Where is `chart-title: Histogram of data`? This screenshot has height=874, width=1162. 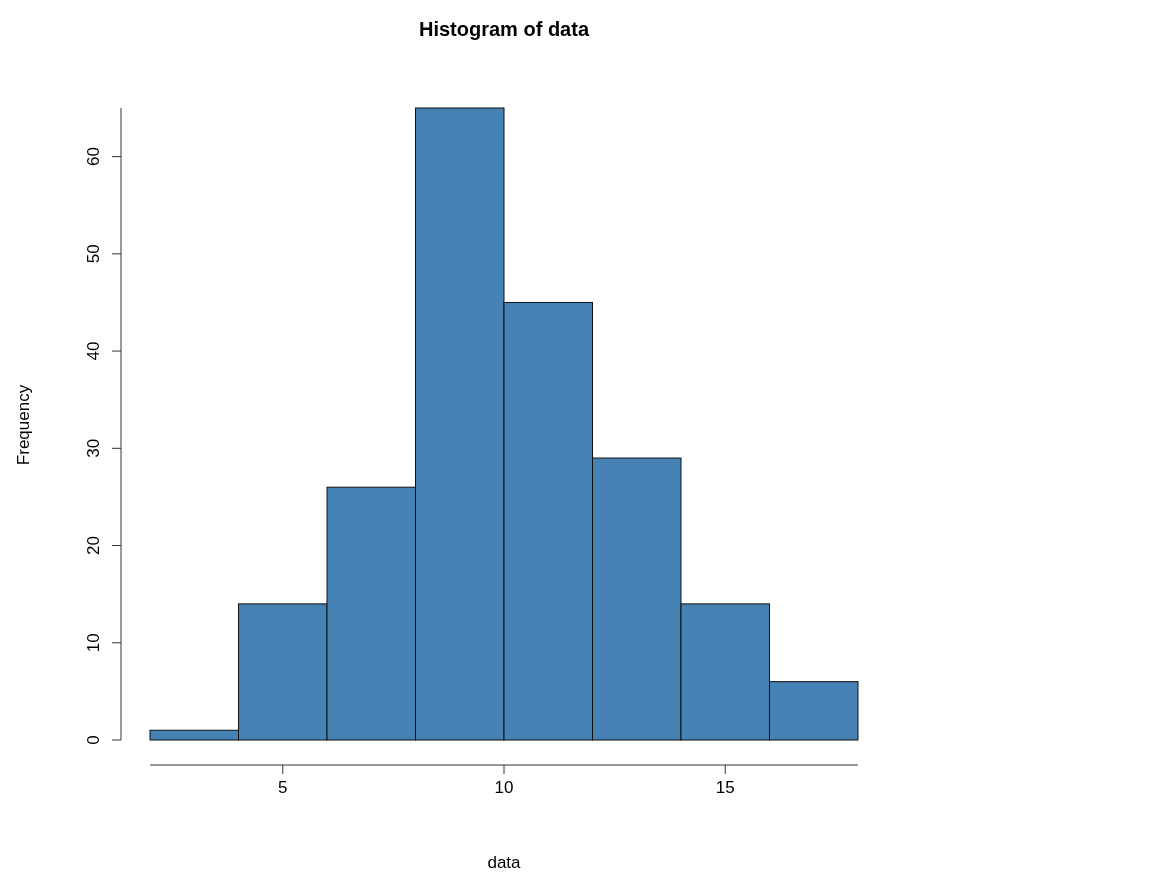 chart-title: Histogram of data is located at coordinates (504, 29).